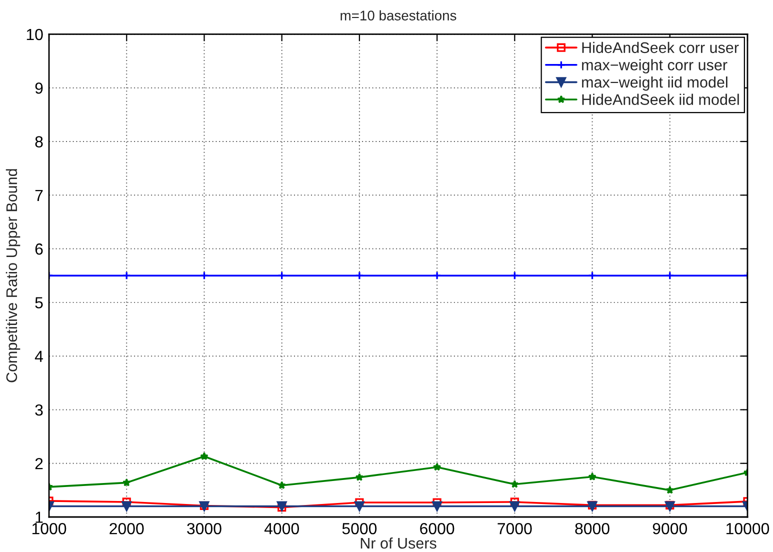 This screenshot has height=552, width=773. What do you see at coordinates (655, 83) in the screenshot?
I see `legend-label: max−weight iid model` at bounding box center [655, 83].